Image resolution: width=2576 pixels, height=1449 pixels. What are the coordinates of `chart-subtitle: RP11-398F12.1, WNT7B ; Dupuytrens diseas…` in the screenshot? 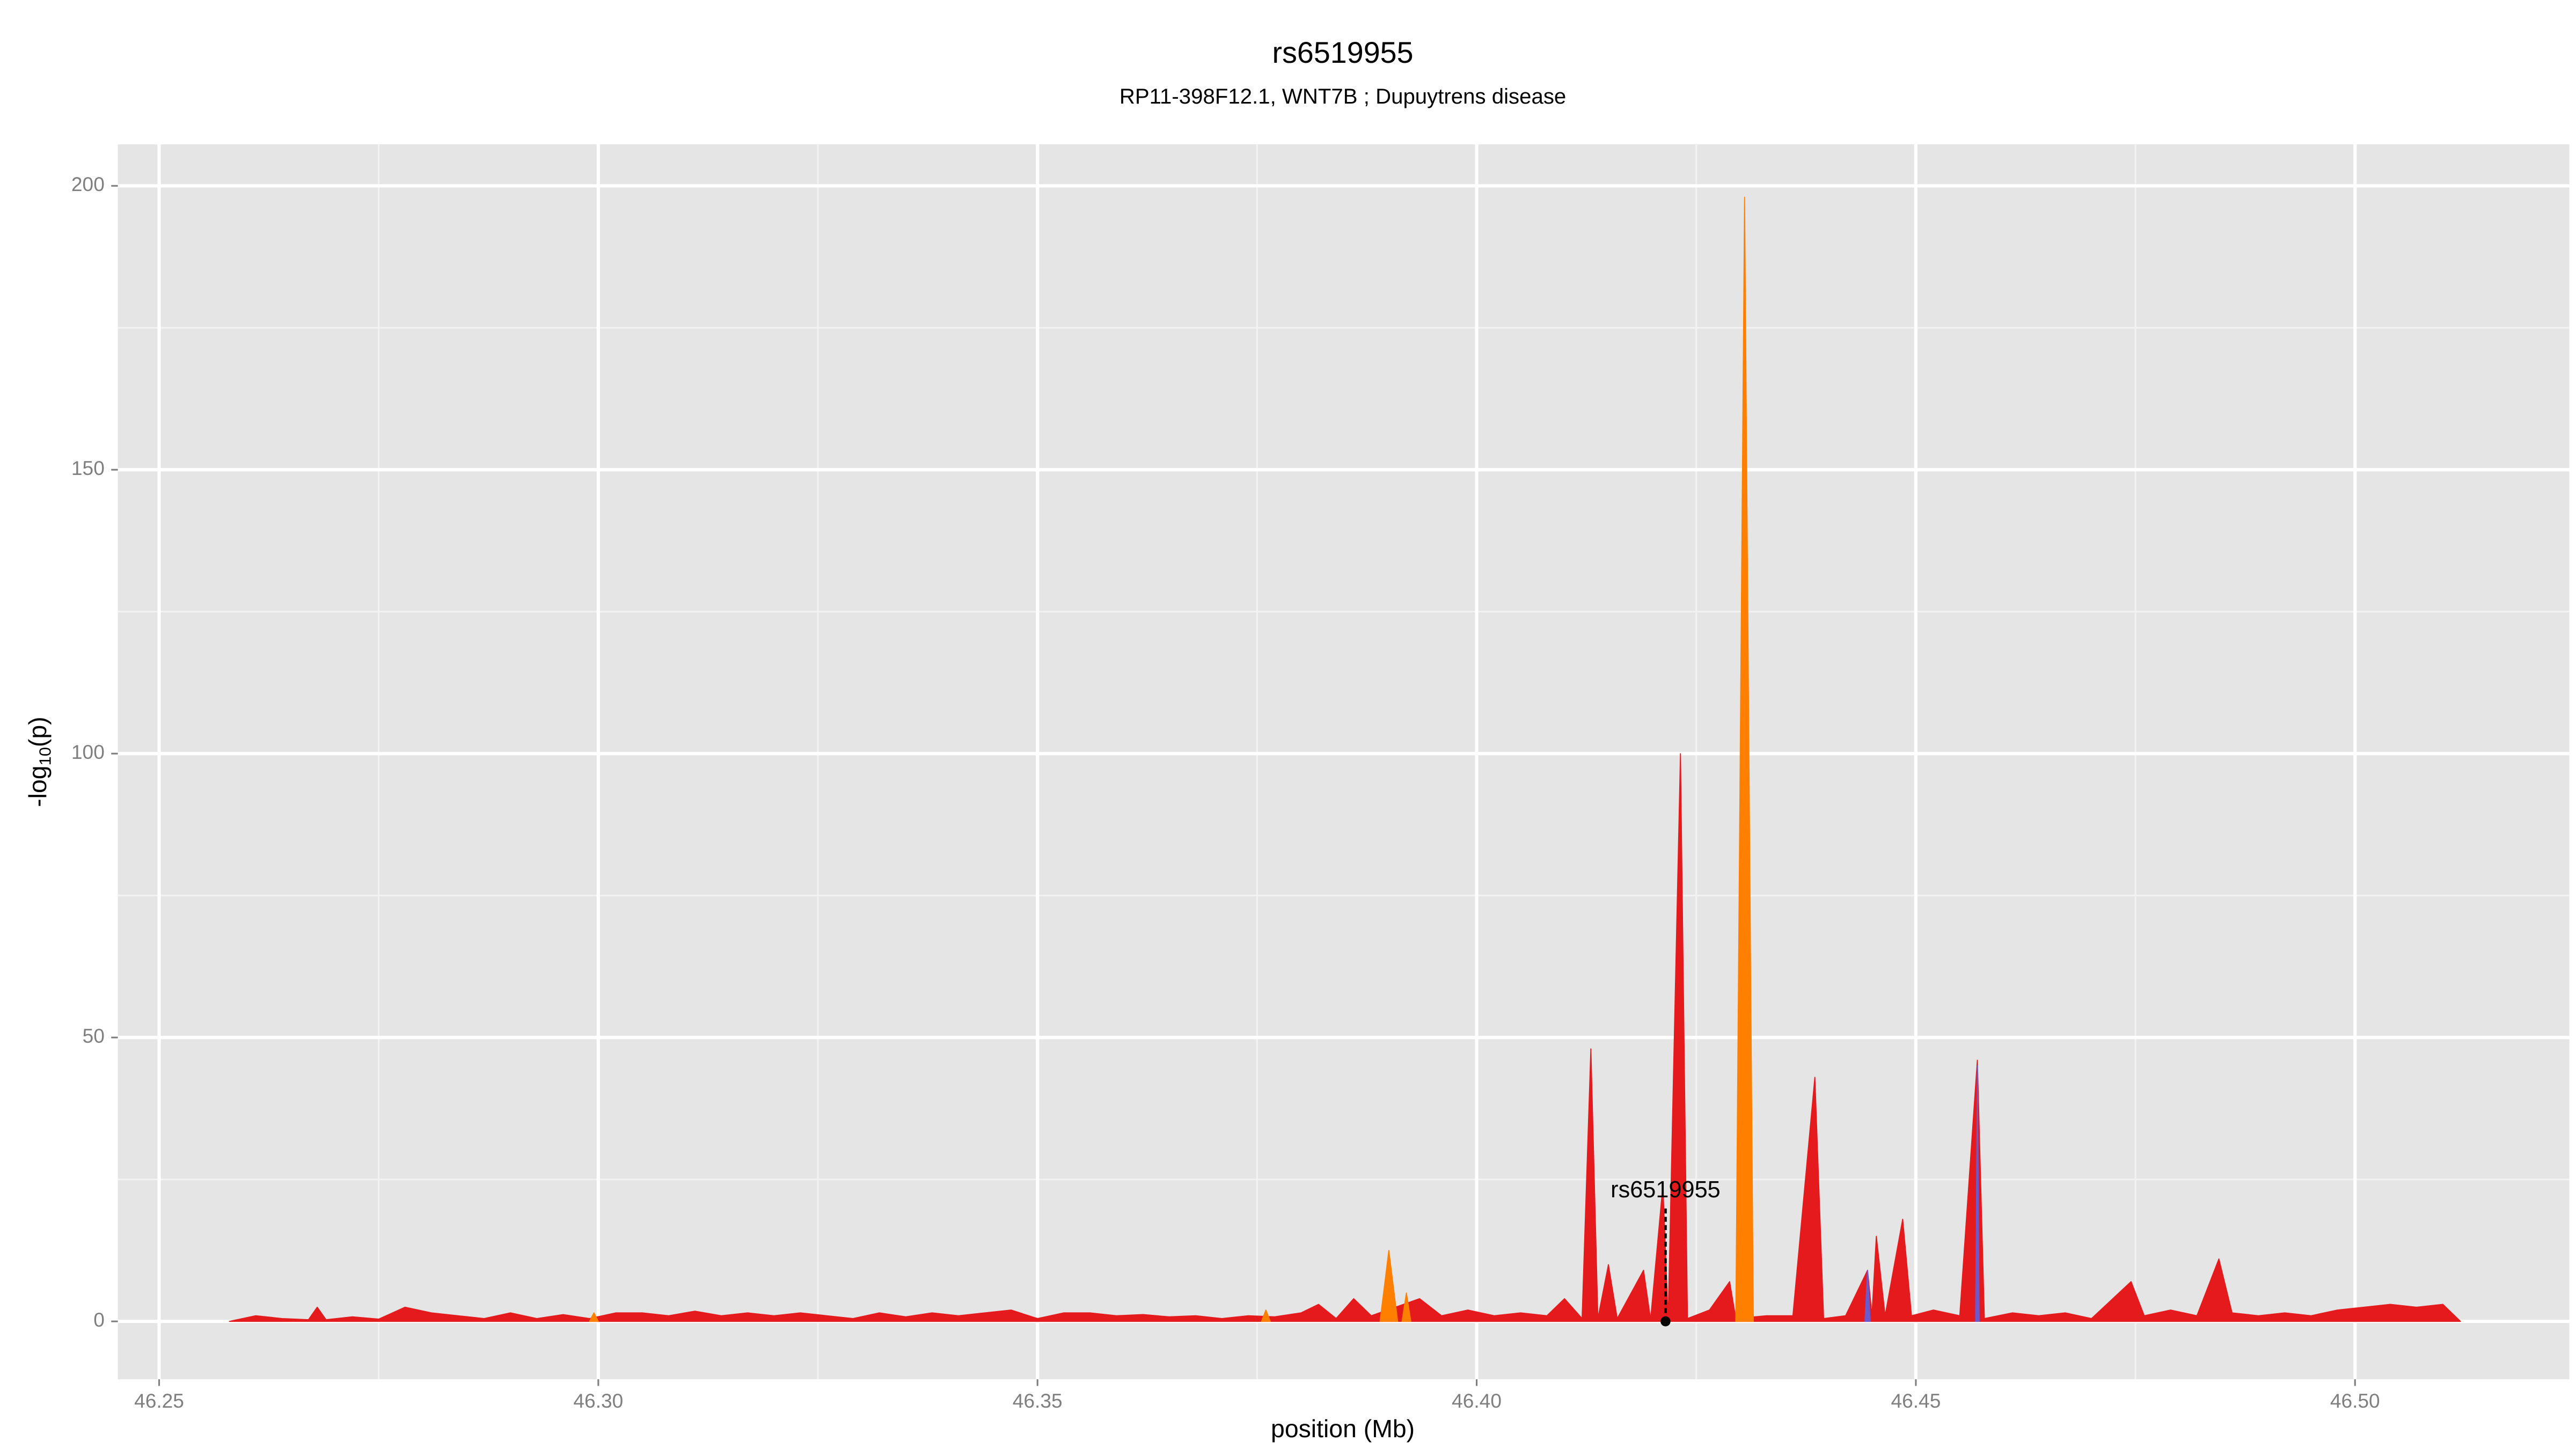 It's located at (1342, 96).